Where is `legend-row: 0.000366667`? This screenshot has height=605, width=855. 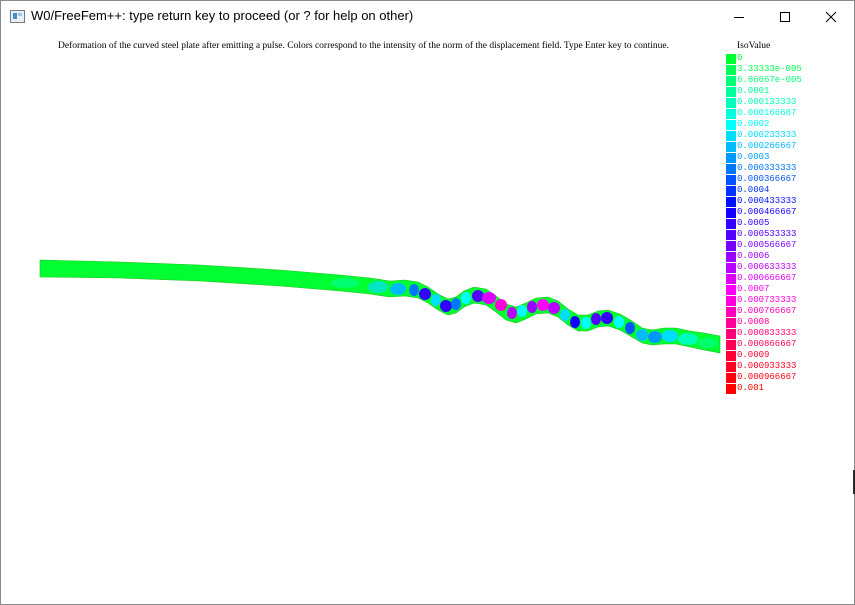 legend-row: 0.000366667 is located at coordinates (786, 179).